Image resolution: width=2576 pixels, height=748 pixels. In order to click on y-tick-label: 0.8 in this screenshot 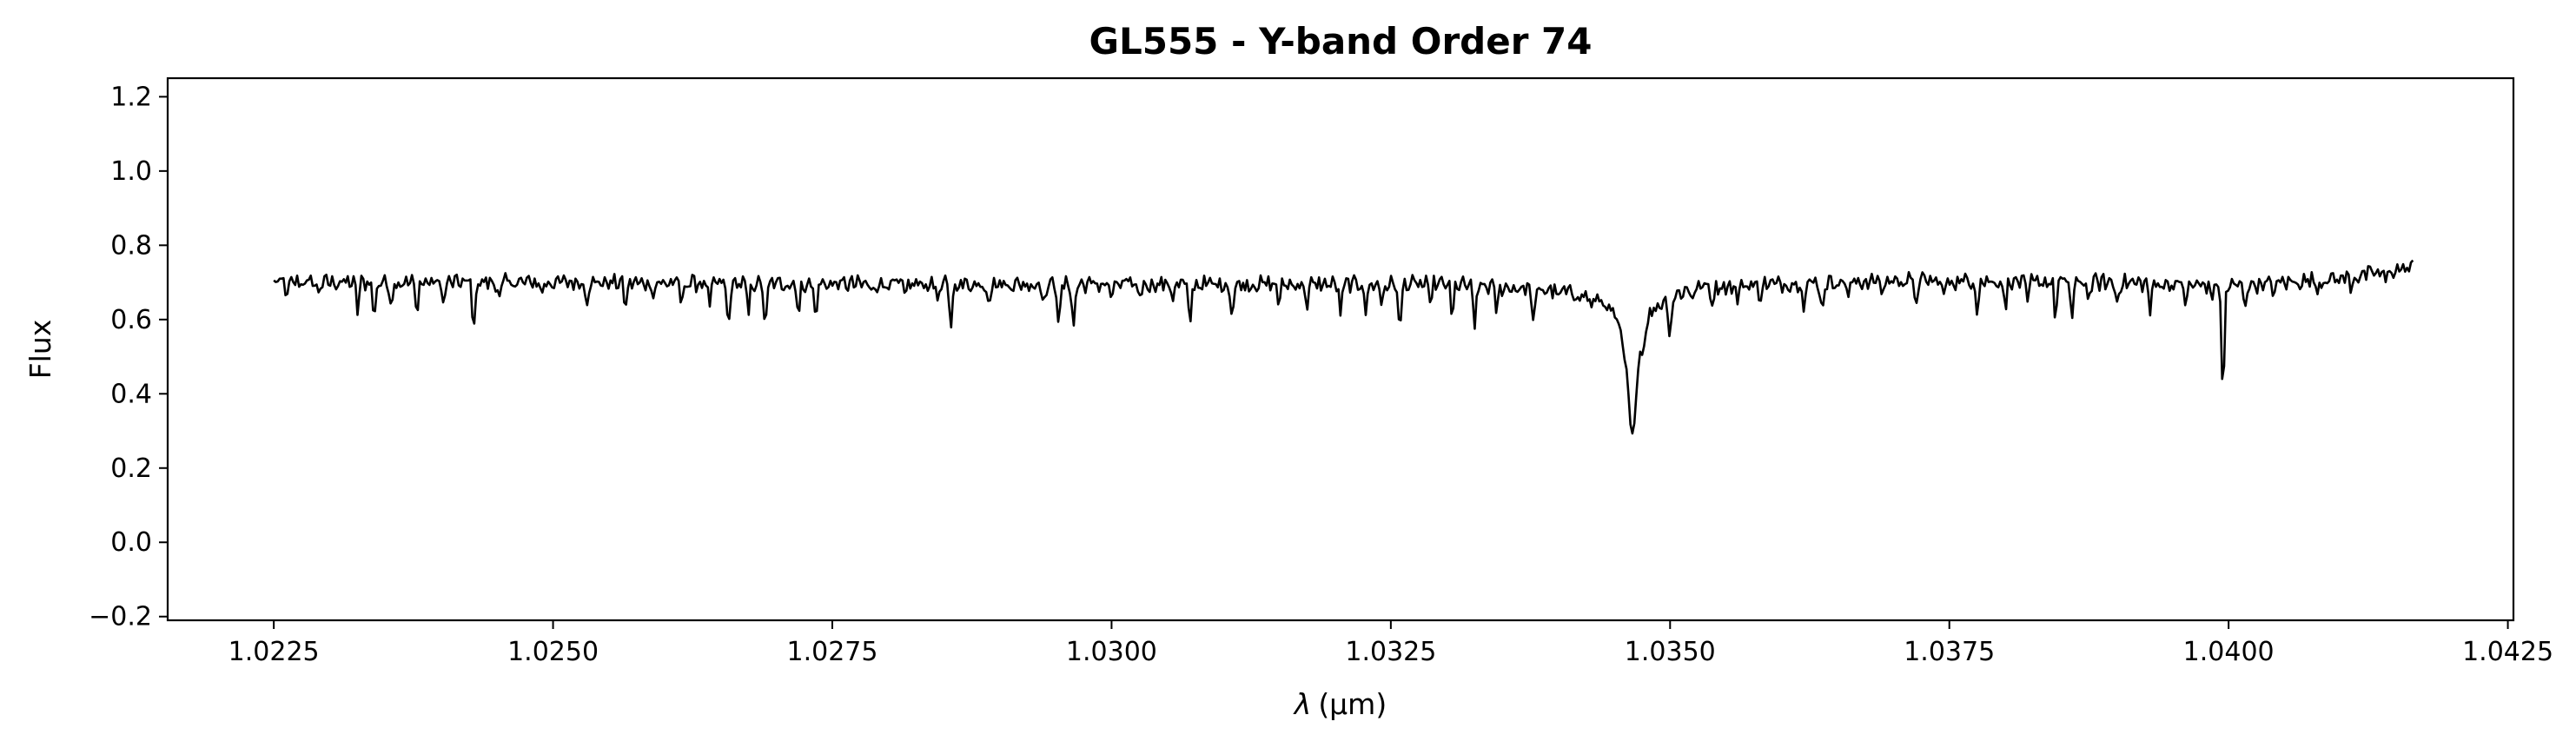, I will do `click(131, 246)`.